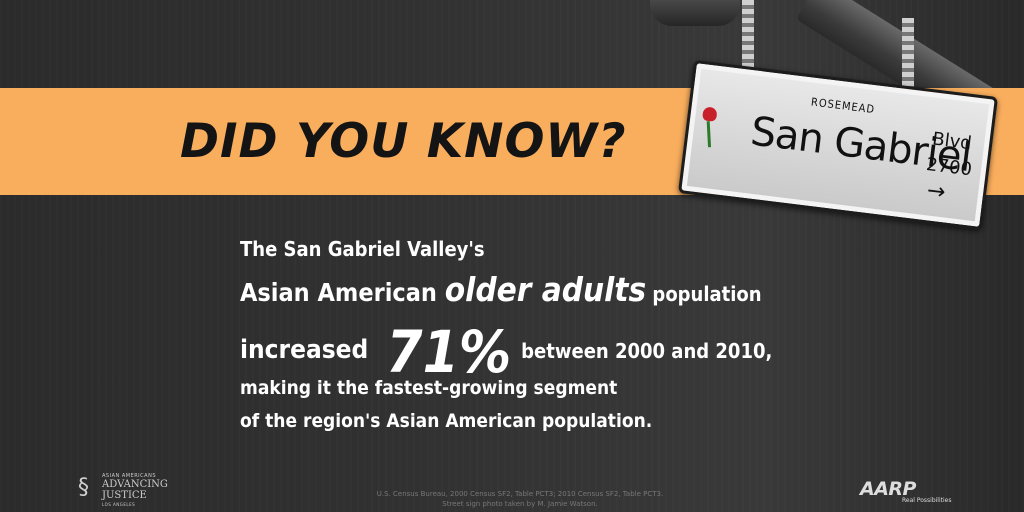  Describe the element at coordinates (135, 484) in the screenshot. I see `aaj-logo-line2: ADVANCING` at that location.